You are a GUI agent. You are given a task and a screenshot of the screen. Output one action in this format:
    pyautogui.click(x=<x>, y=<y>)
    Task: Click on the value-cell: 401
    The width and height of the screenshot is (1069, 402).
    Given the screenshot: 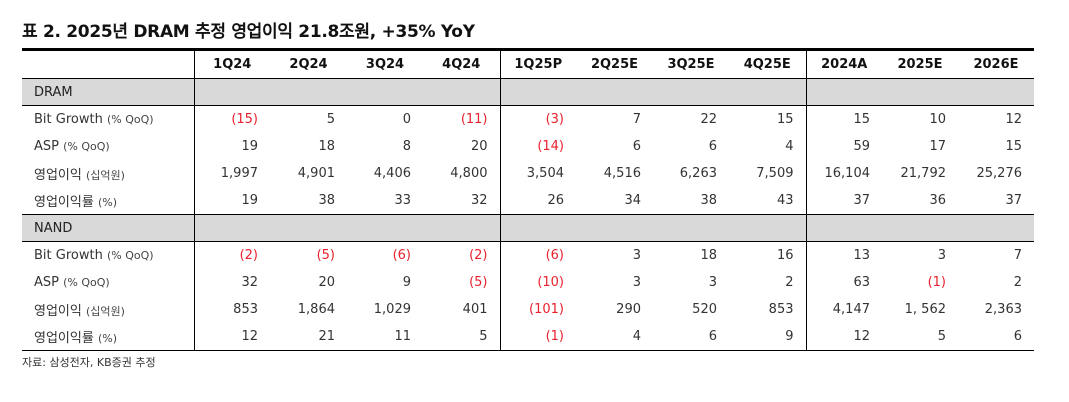 What is the action you would take?
    pyautogui.click(x=462, y=309)
    